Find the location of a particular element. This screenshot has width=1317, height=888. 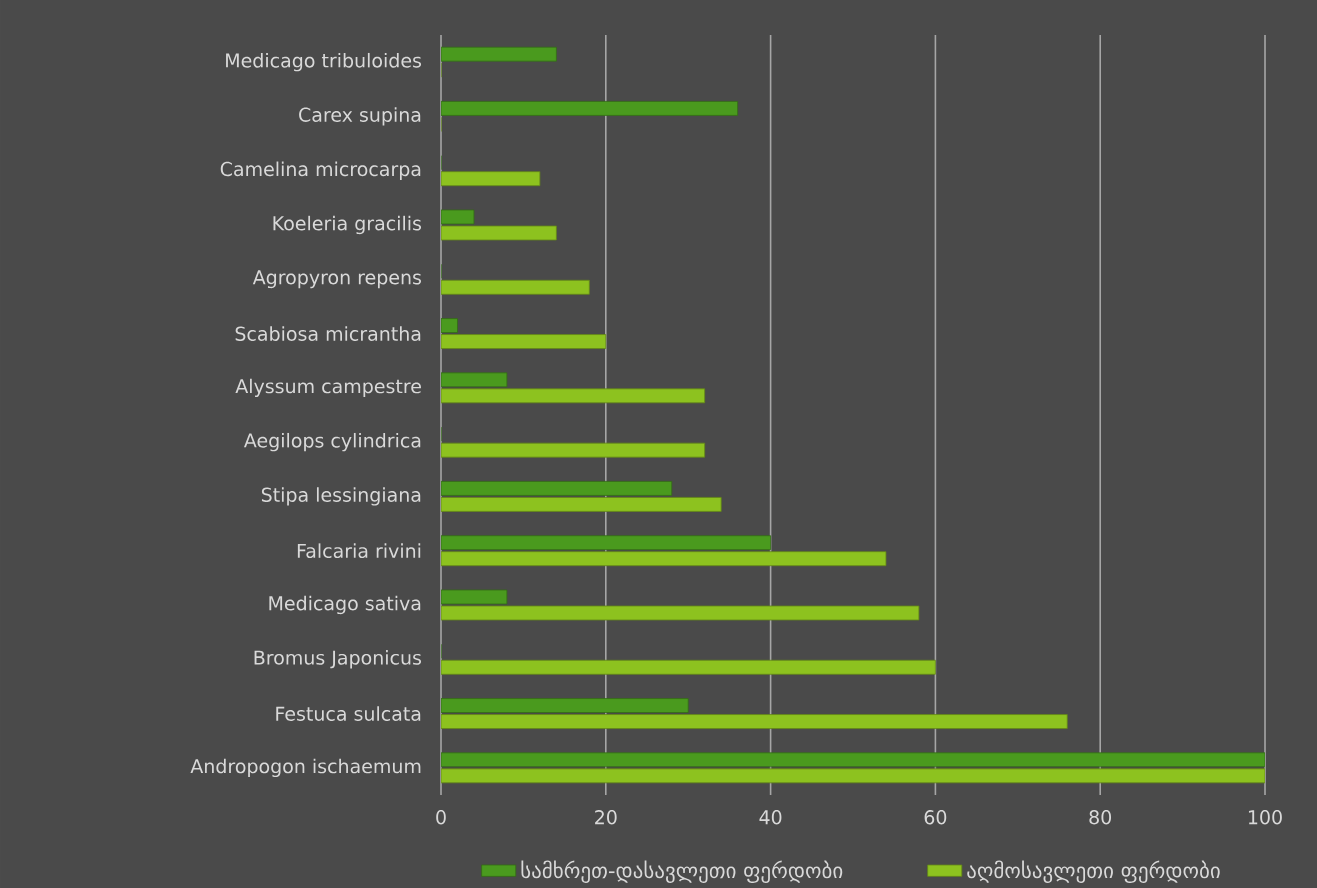

x-tick-label: 20 is located at coordinates (606, 817).